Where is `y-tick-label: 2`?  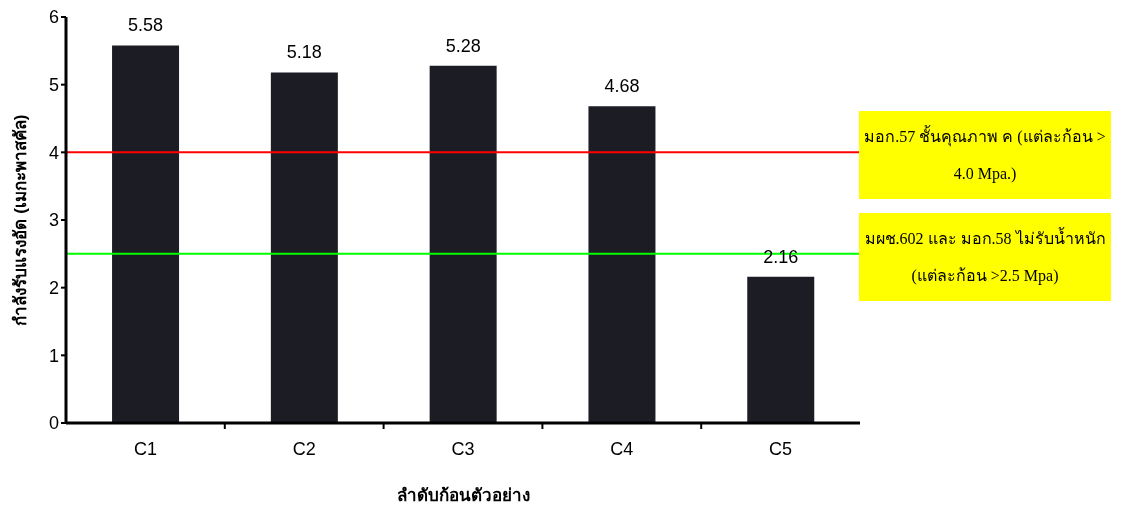 y-tick-label: 2 is located at coordinates (53, 288).